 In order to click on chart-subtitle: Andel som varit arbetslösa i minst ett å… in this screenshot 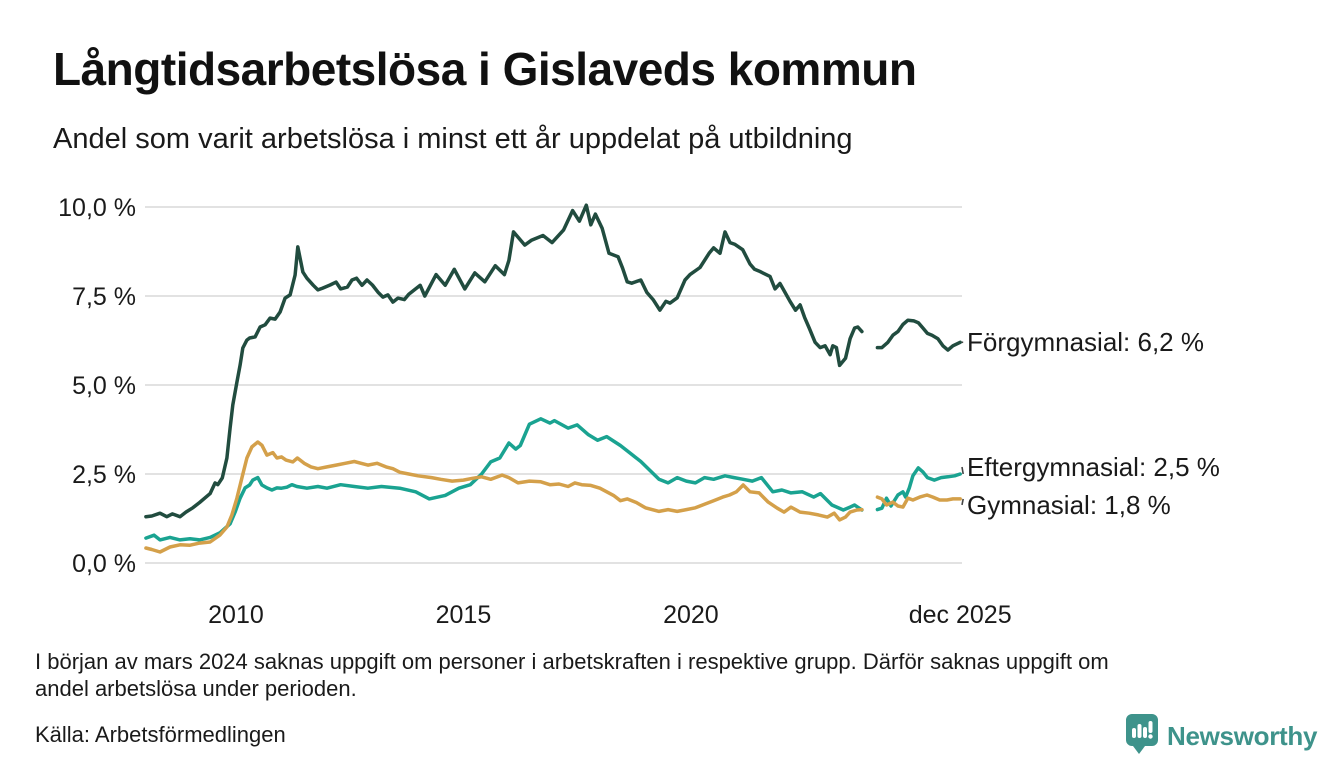, I will do `click(453, 139)`.